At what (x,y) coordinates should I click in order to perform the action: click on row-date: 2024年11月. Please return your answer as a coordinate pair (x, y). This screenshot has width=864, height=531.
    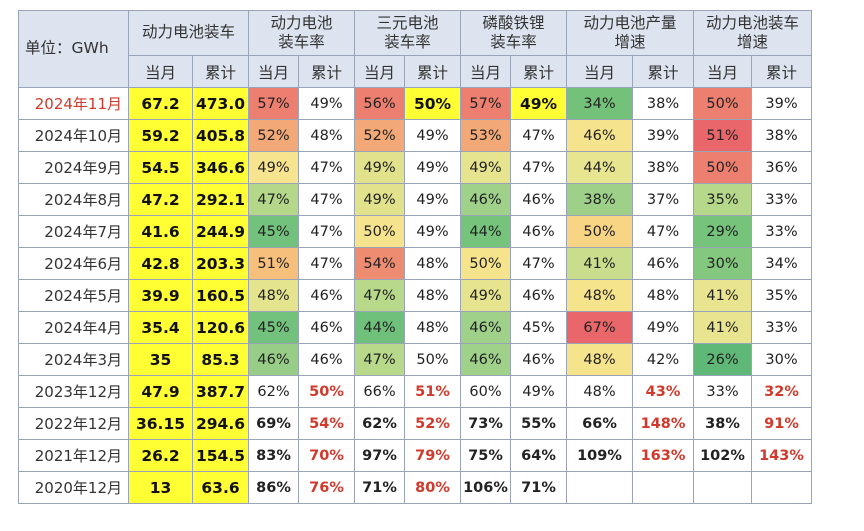
    Looking at the image, I should click on (73, 103).